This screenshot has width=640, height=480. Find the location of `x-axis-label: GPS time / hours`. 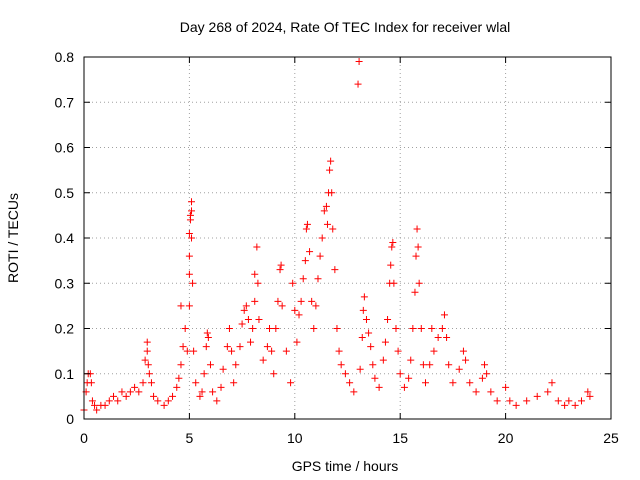

x-axis-label: GPS time / hours is located at coordinates (345, 466).